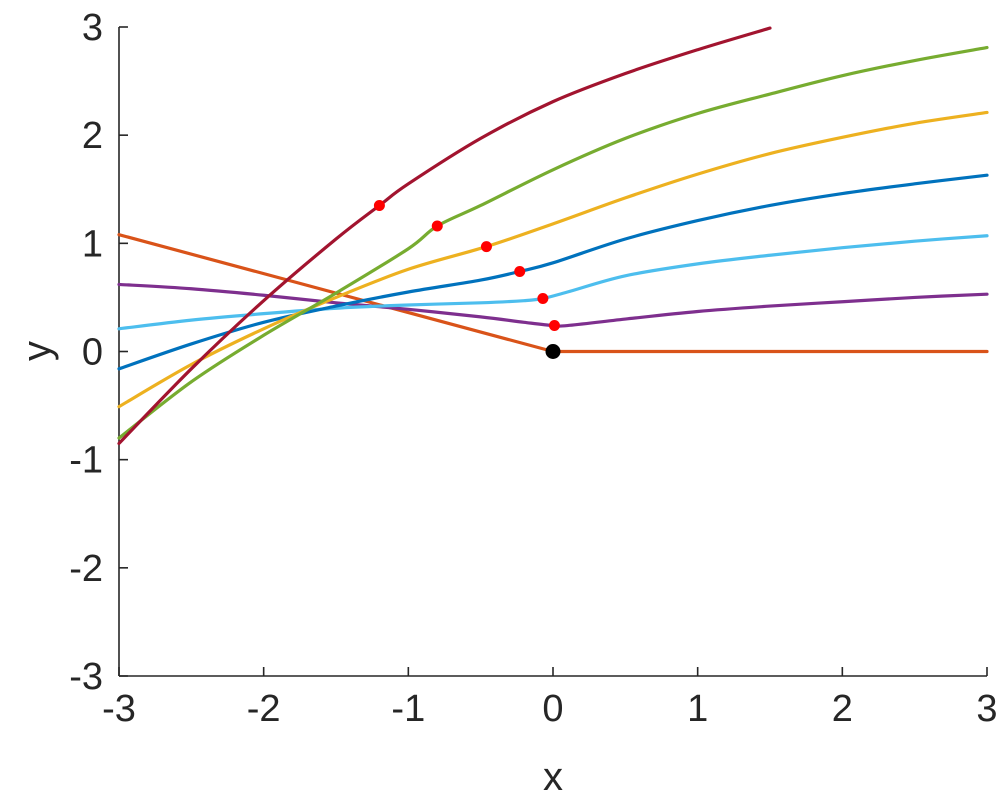 Image resolution: width=1000 pixels, height=800 pixels. I want to click on black-point, so click(553, 351).